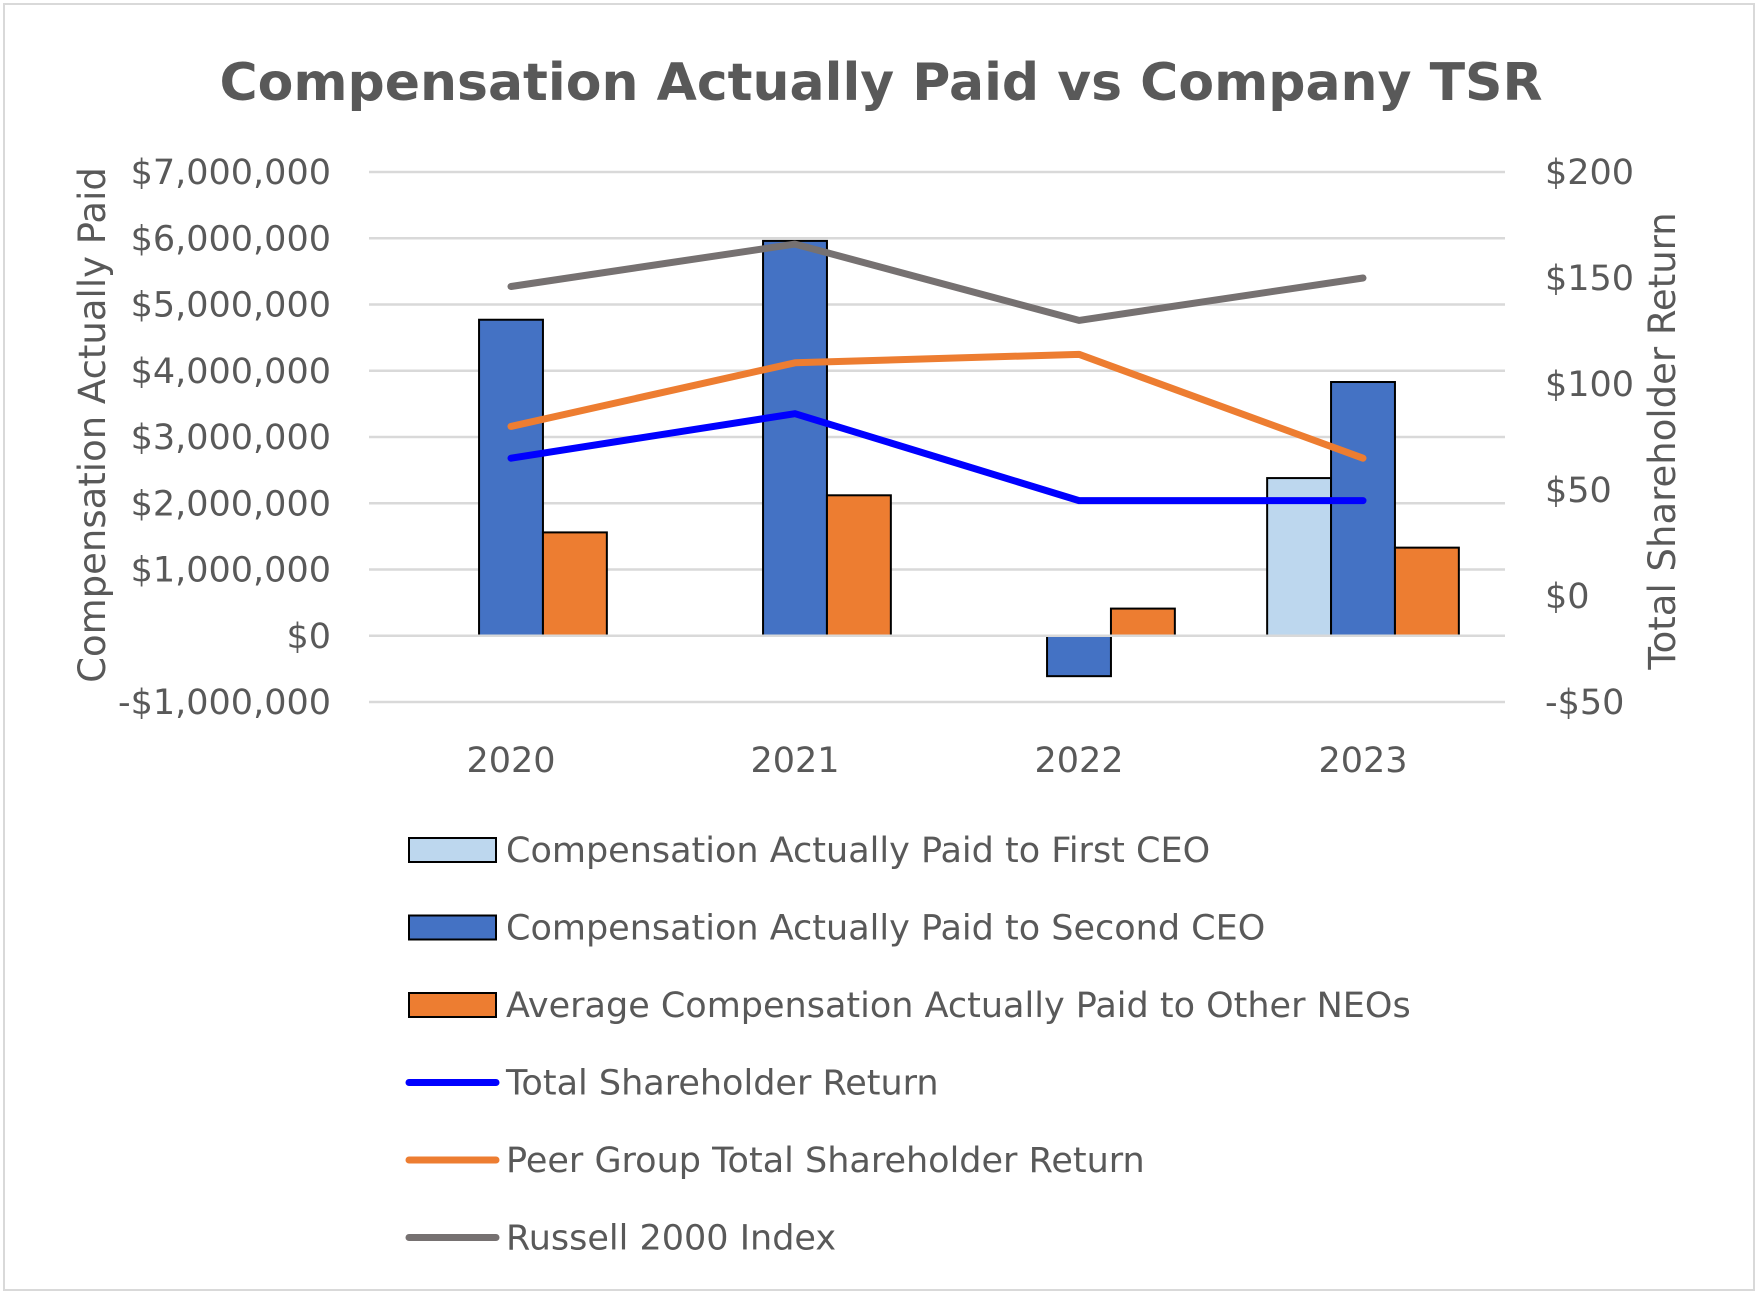 This screenshot has height=1296, width=1760. Describe the element at coordinates (1426, 591) in the screenshot. I see `bar-series-2-2023` at that location.